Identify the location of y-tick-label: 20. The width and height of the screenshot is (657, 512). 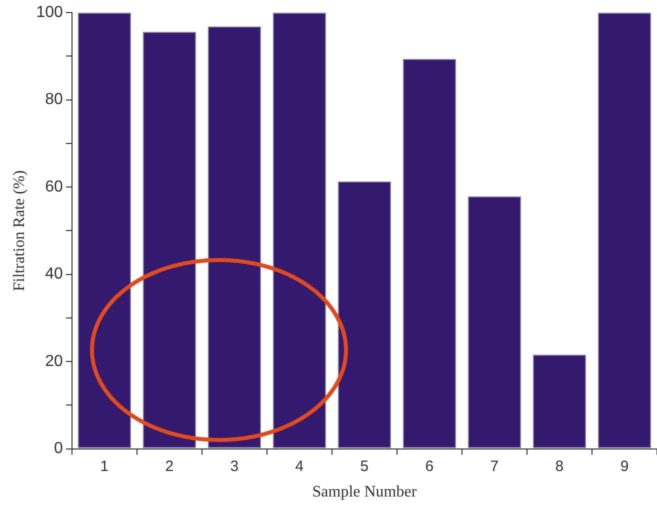
(54, 361).